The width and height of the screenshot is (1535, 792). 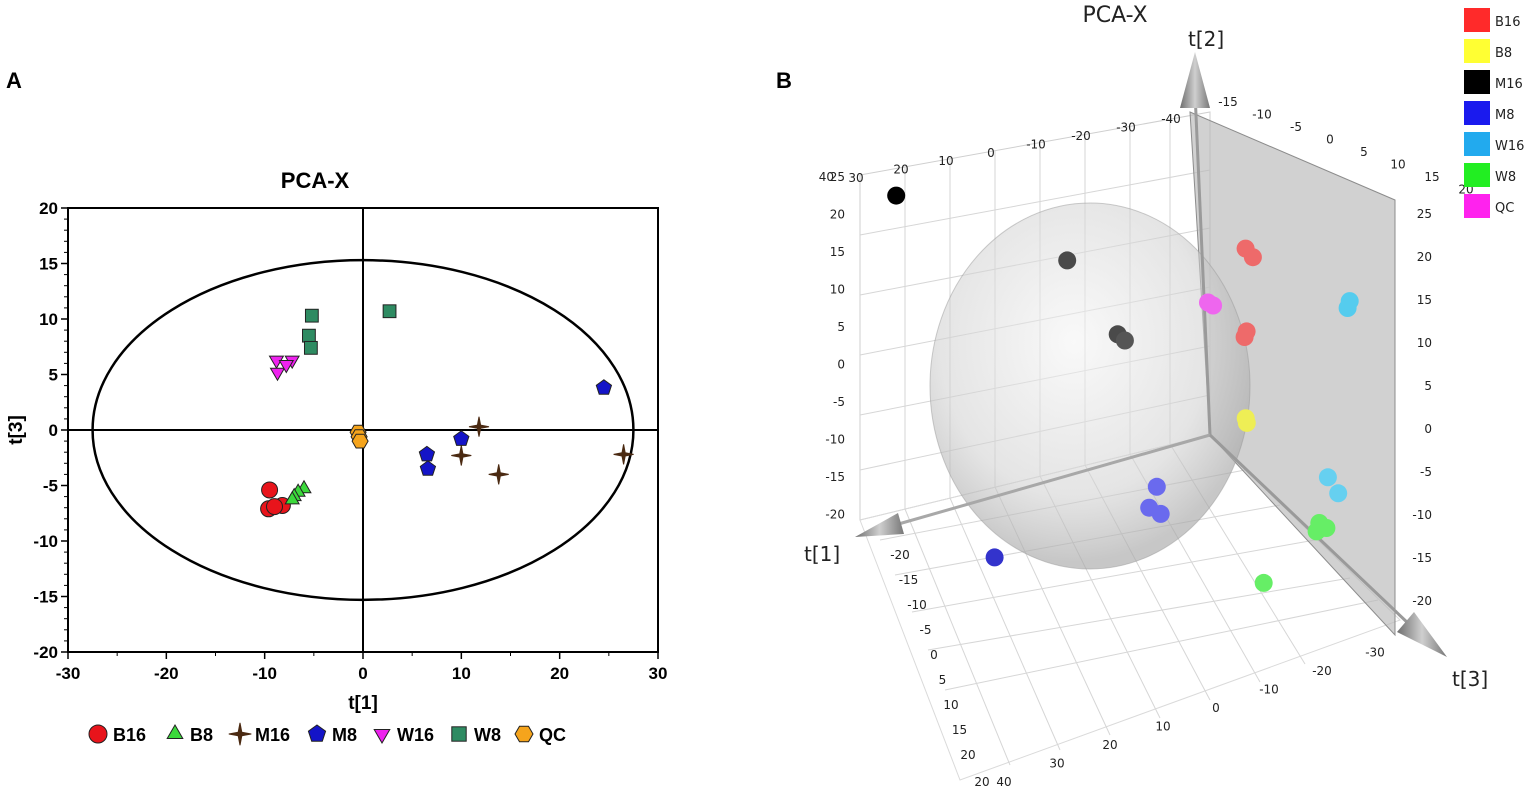 I want to click on tick-right-t2: 10, so click(x=1424, y=343).